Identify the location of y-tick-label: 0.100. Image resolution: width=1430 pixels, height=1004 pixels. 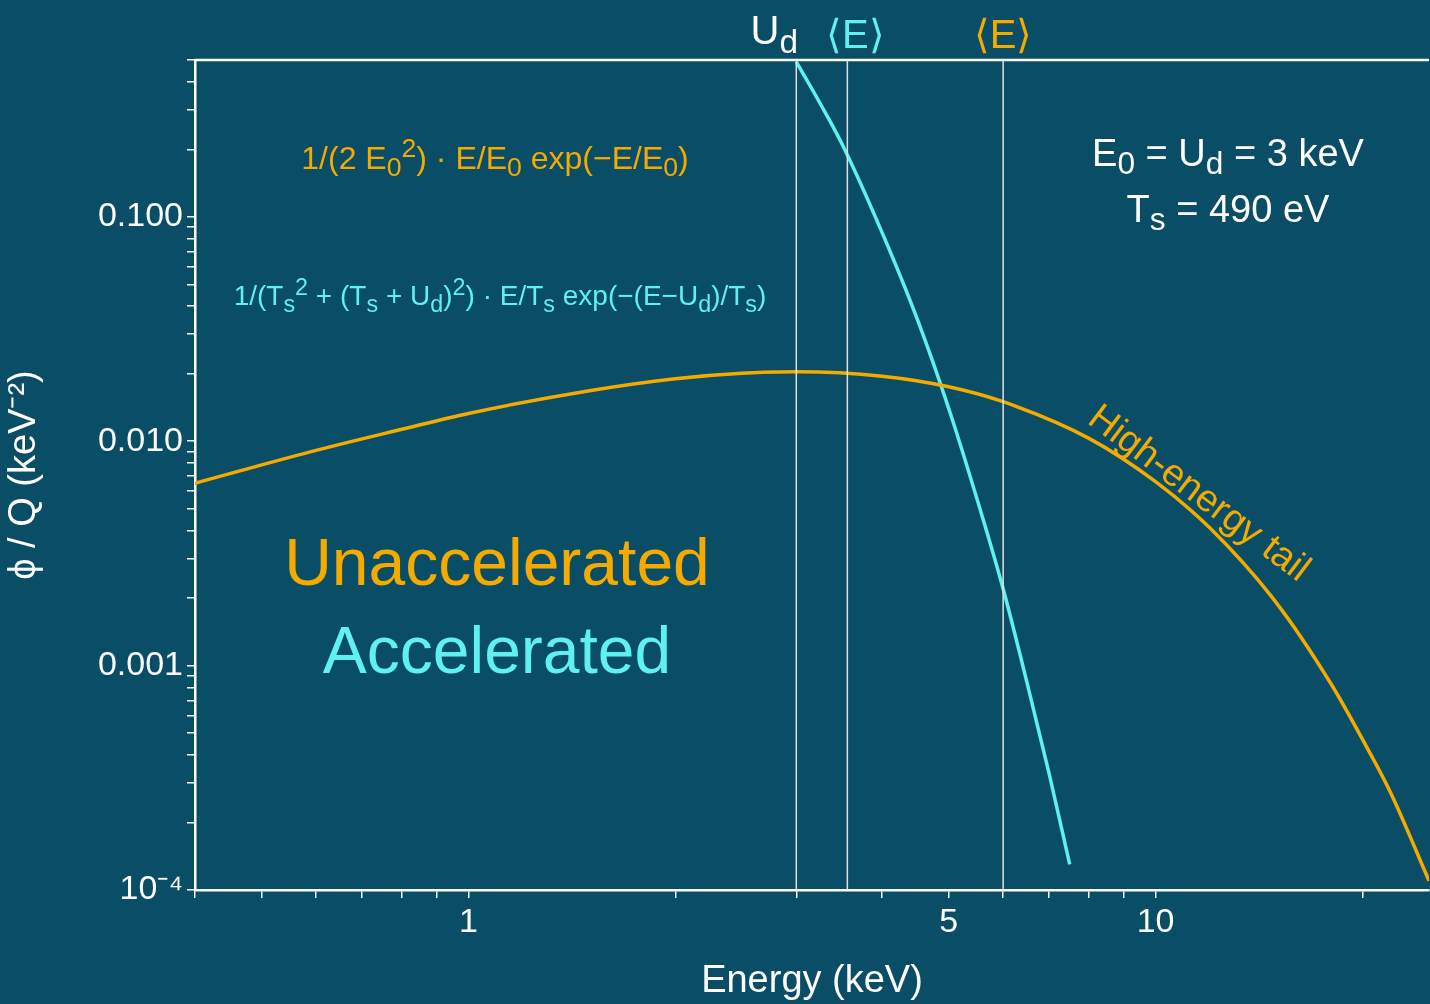
(140, 214).